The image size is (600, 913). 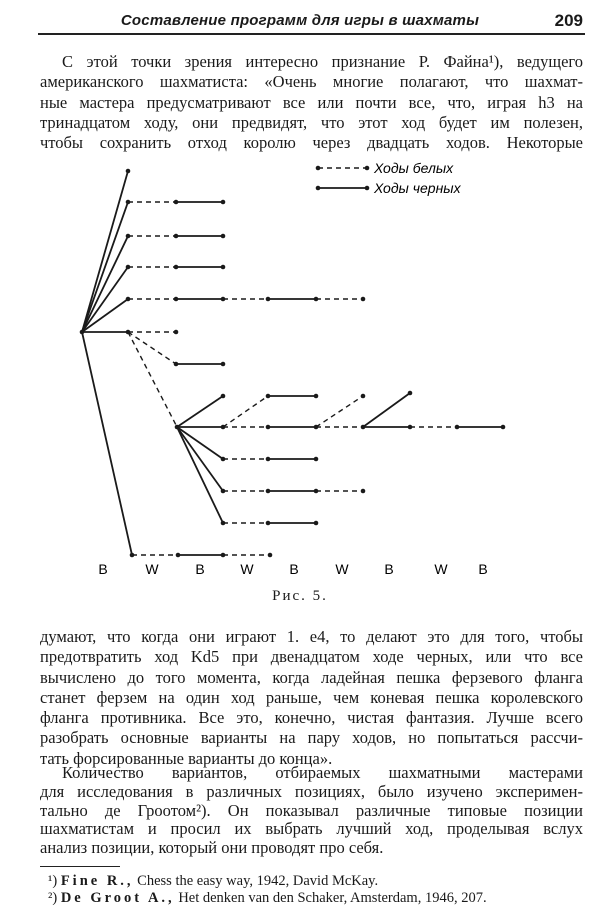 What do you see at coordinates (97, 881) in the screenshot?
I see `footnote-author: Fine R.,` at bounding box center [97, 881].